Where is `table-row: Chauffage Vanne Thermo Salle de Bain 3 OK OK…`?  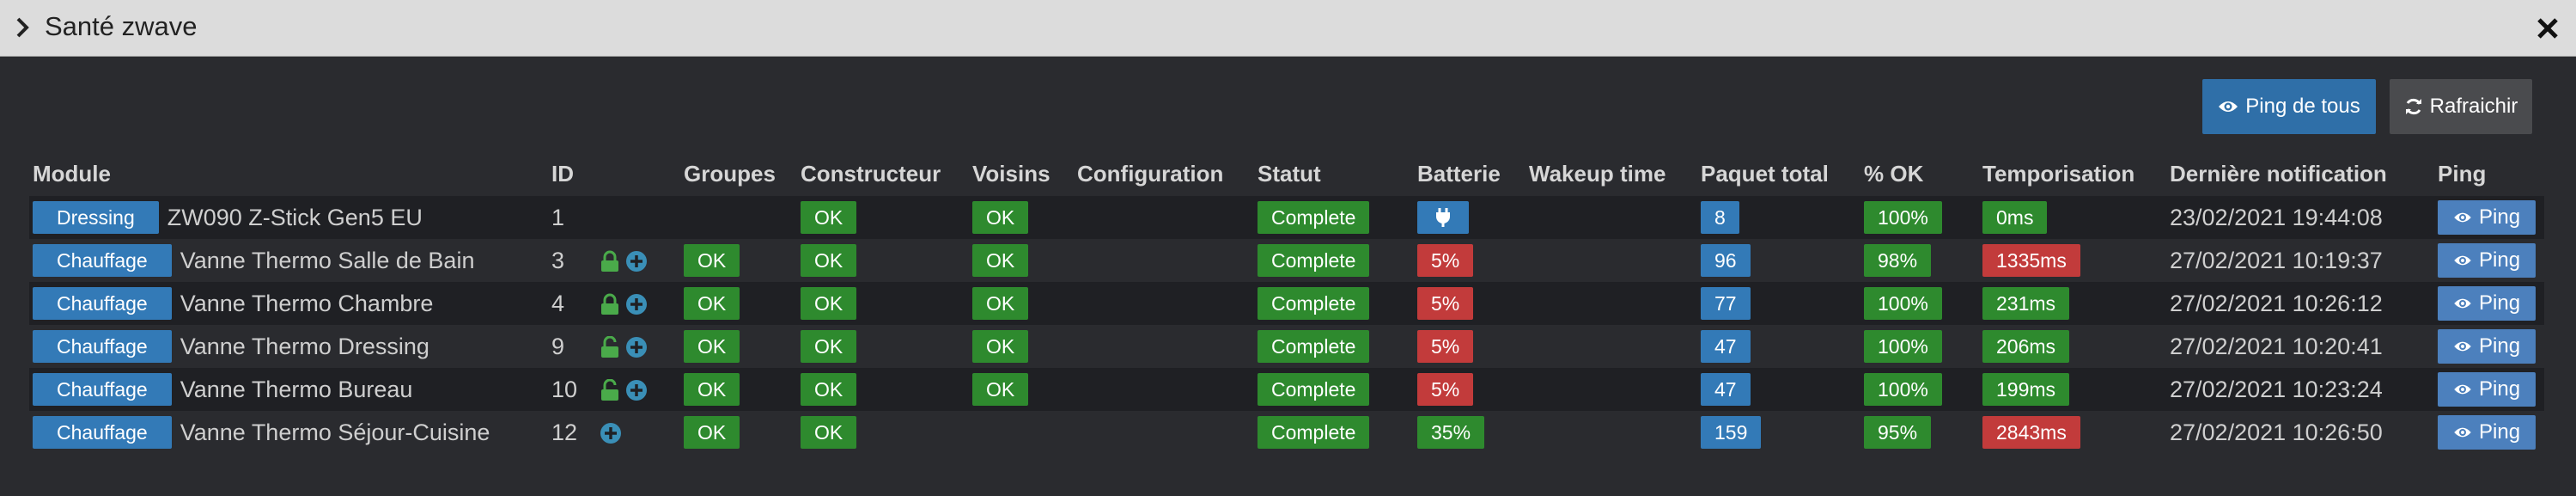
table-row: Chauffage Vanne Thermo Salle de Bain 3 OK OK… is located at coordinates (1286, 260).